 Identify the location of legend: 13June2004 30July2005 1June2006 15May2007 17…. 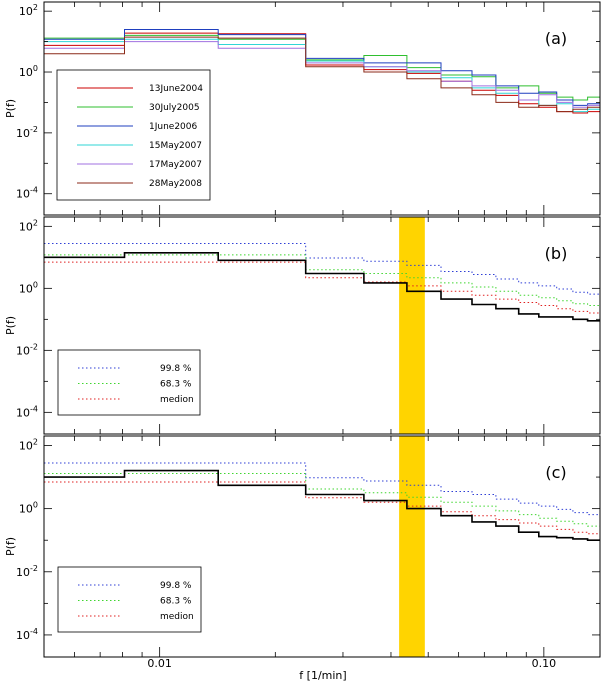
(133, 135).